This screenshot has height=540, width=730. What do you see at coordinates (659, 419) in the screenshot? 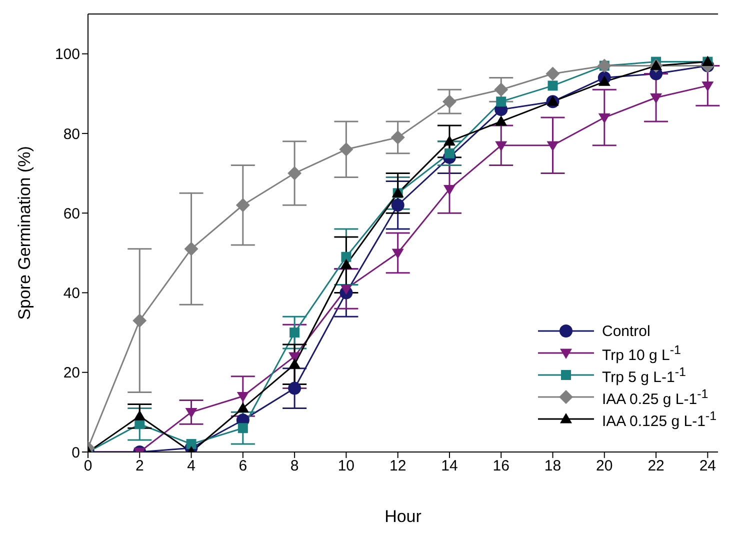
I see `legend-label: IAA 0.125 g L-1$^{-1}$` at bounding box center [659, 419].